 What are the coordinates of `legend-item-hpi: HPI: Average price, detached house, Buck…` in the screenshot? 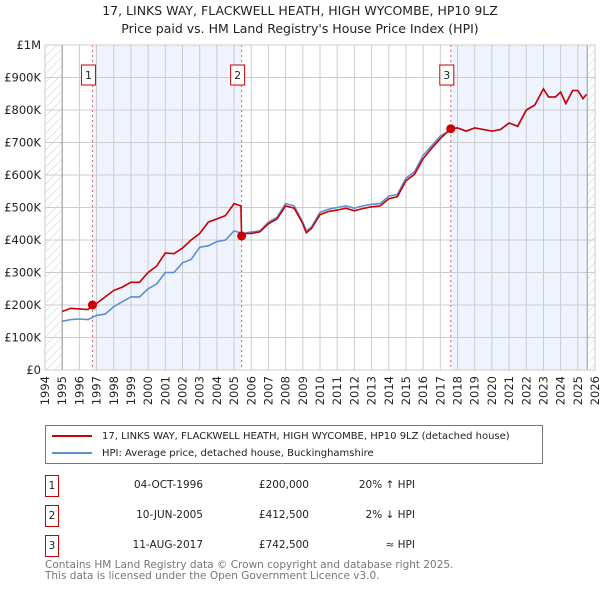 It's located at (213, 453).